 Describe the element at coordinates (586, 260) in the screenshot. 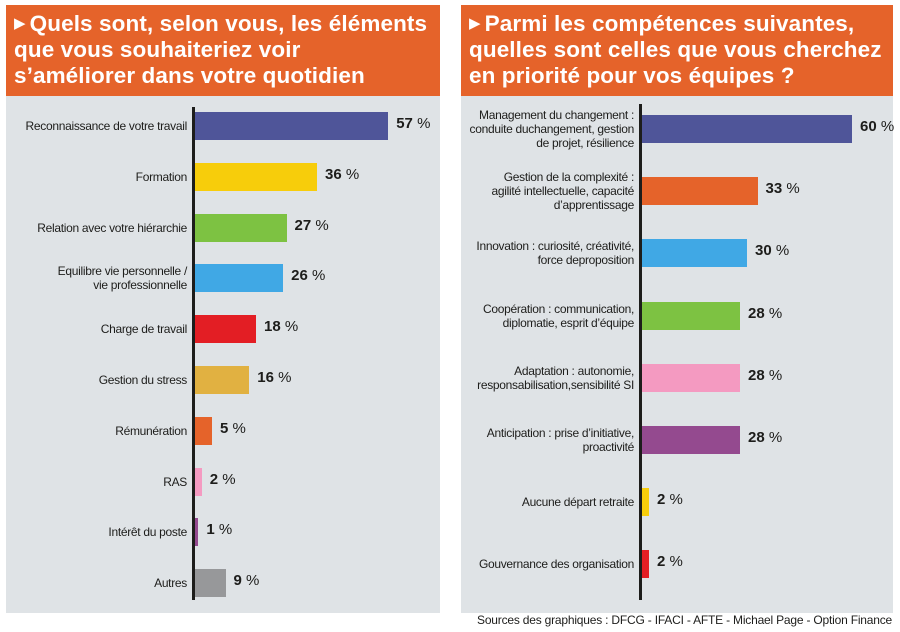

I see `category-label-line: force deproposition` at that location.